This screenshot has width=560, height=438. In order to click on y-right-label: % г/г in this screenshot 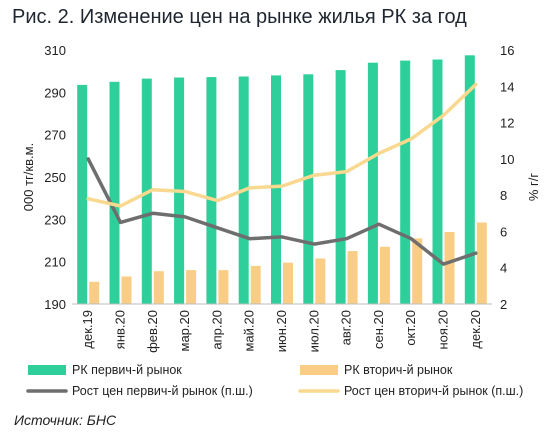, I will do `click(533, 187)`.